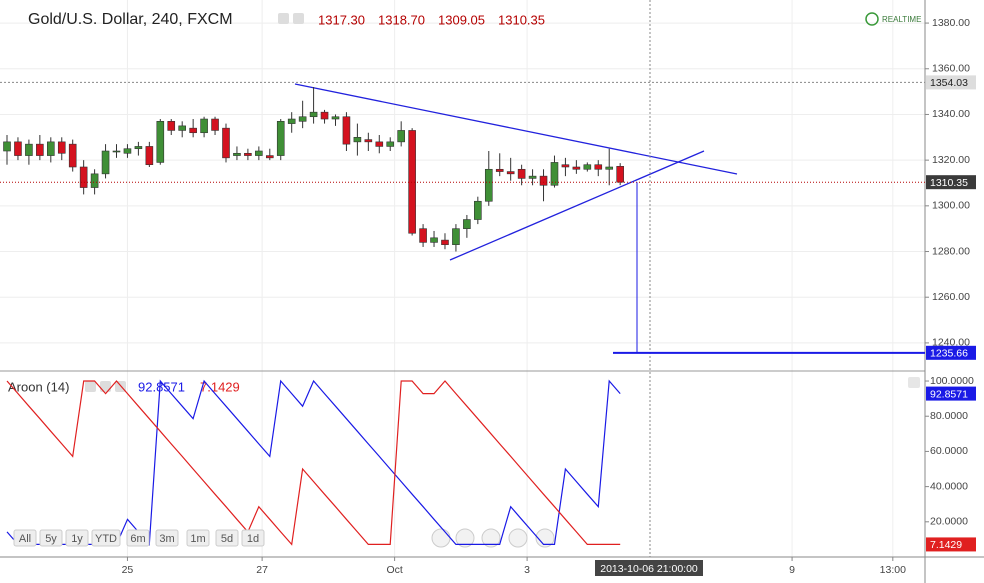  Describe the element at coordinates (951, 251) in the screenshot. I see `y-tick-label: 1280.00` at that location.